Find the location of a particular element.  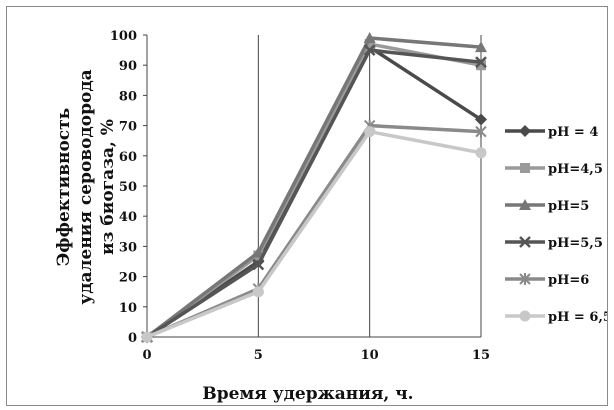

x-tick-label: 0 is located at coordinates (146, 355).